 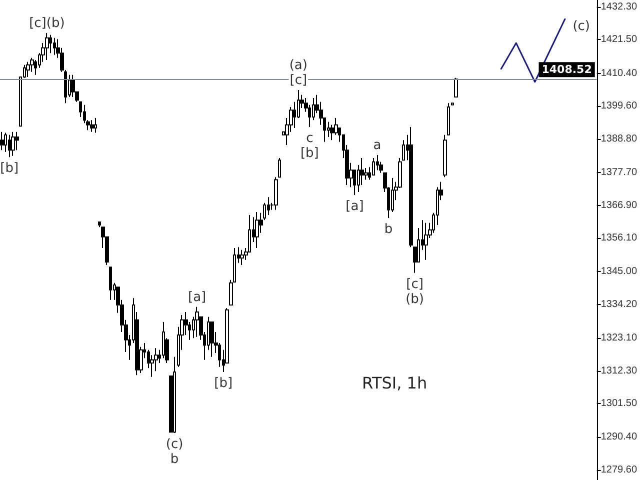 What do you see at coordinates (619, 370) in the screenshot?
I see `y-tick-label: 1312.30` at bounding box center [619, 370].